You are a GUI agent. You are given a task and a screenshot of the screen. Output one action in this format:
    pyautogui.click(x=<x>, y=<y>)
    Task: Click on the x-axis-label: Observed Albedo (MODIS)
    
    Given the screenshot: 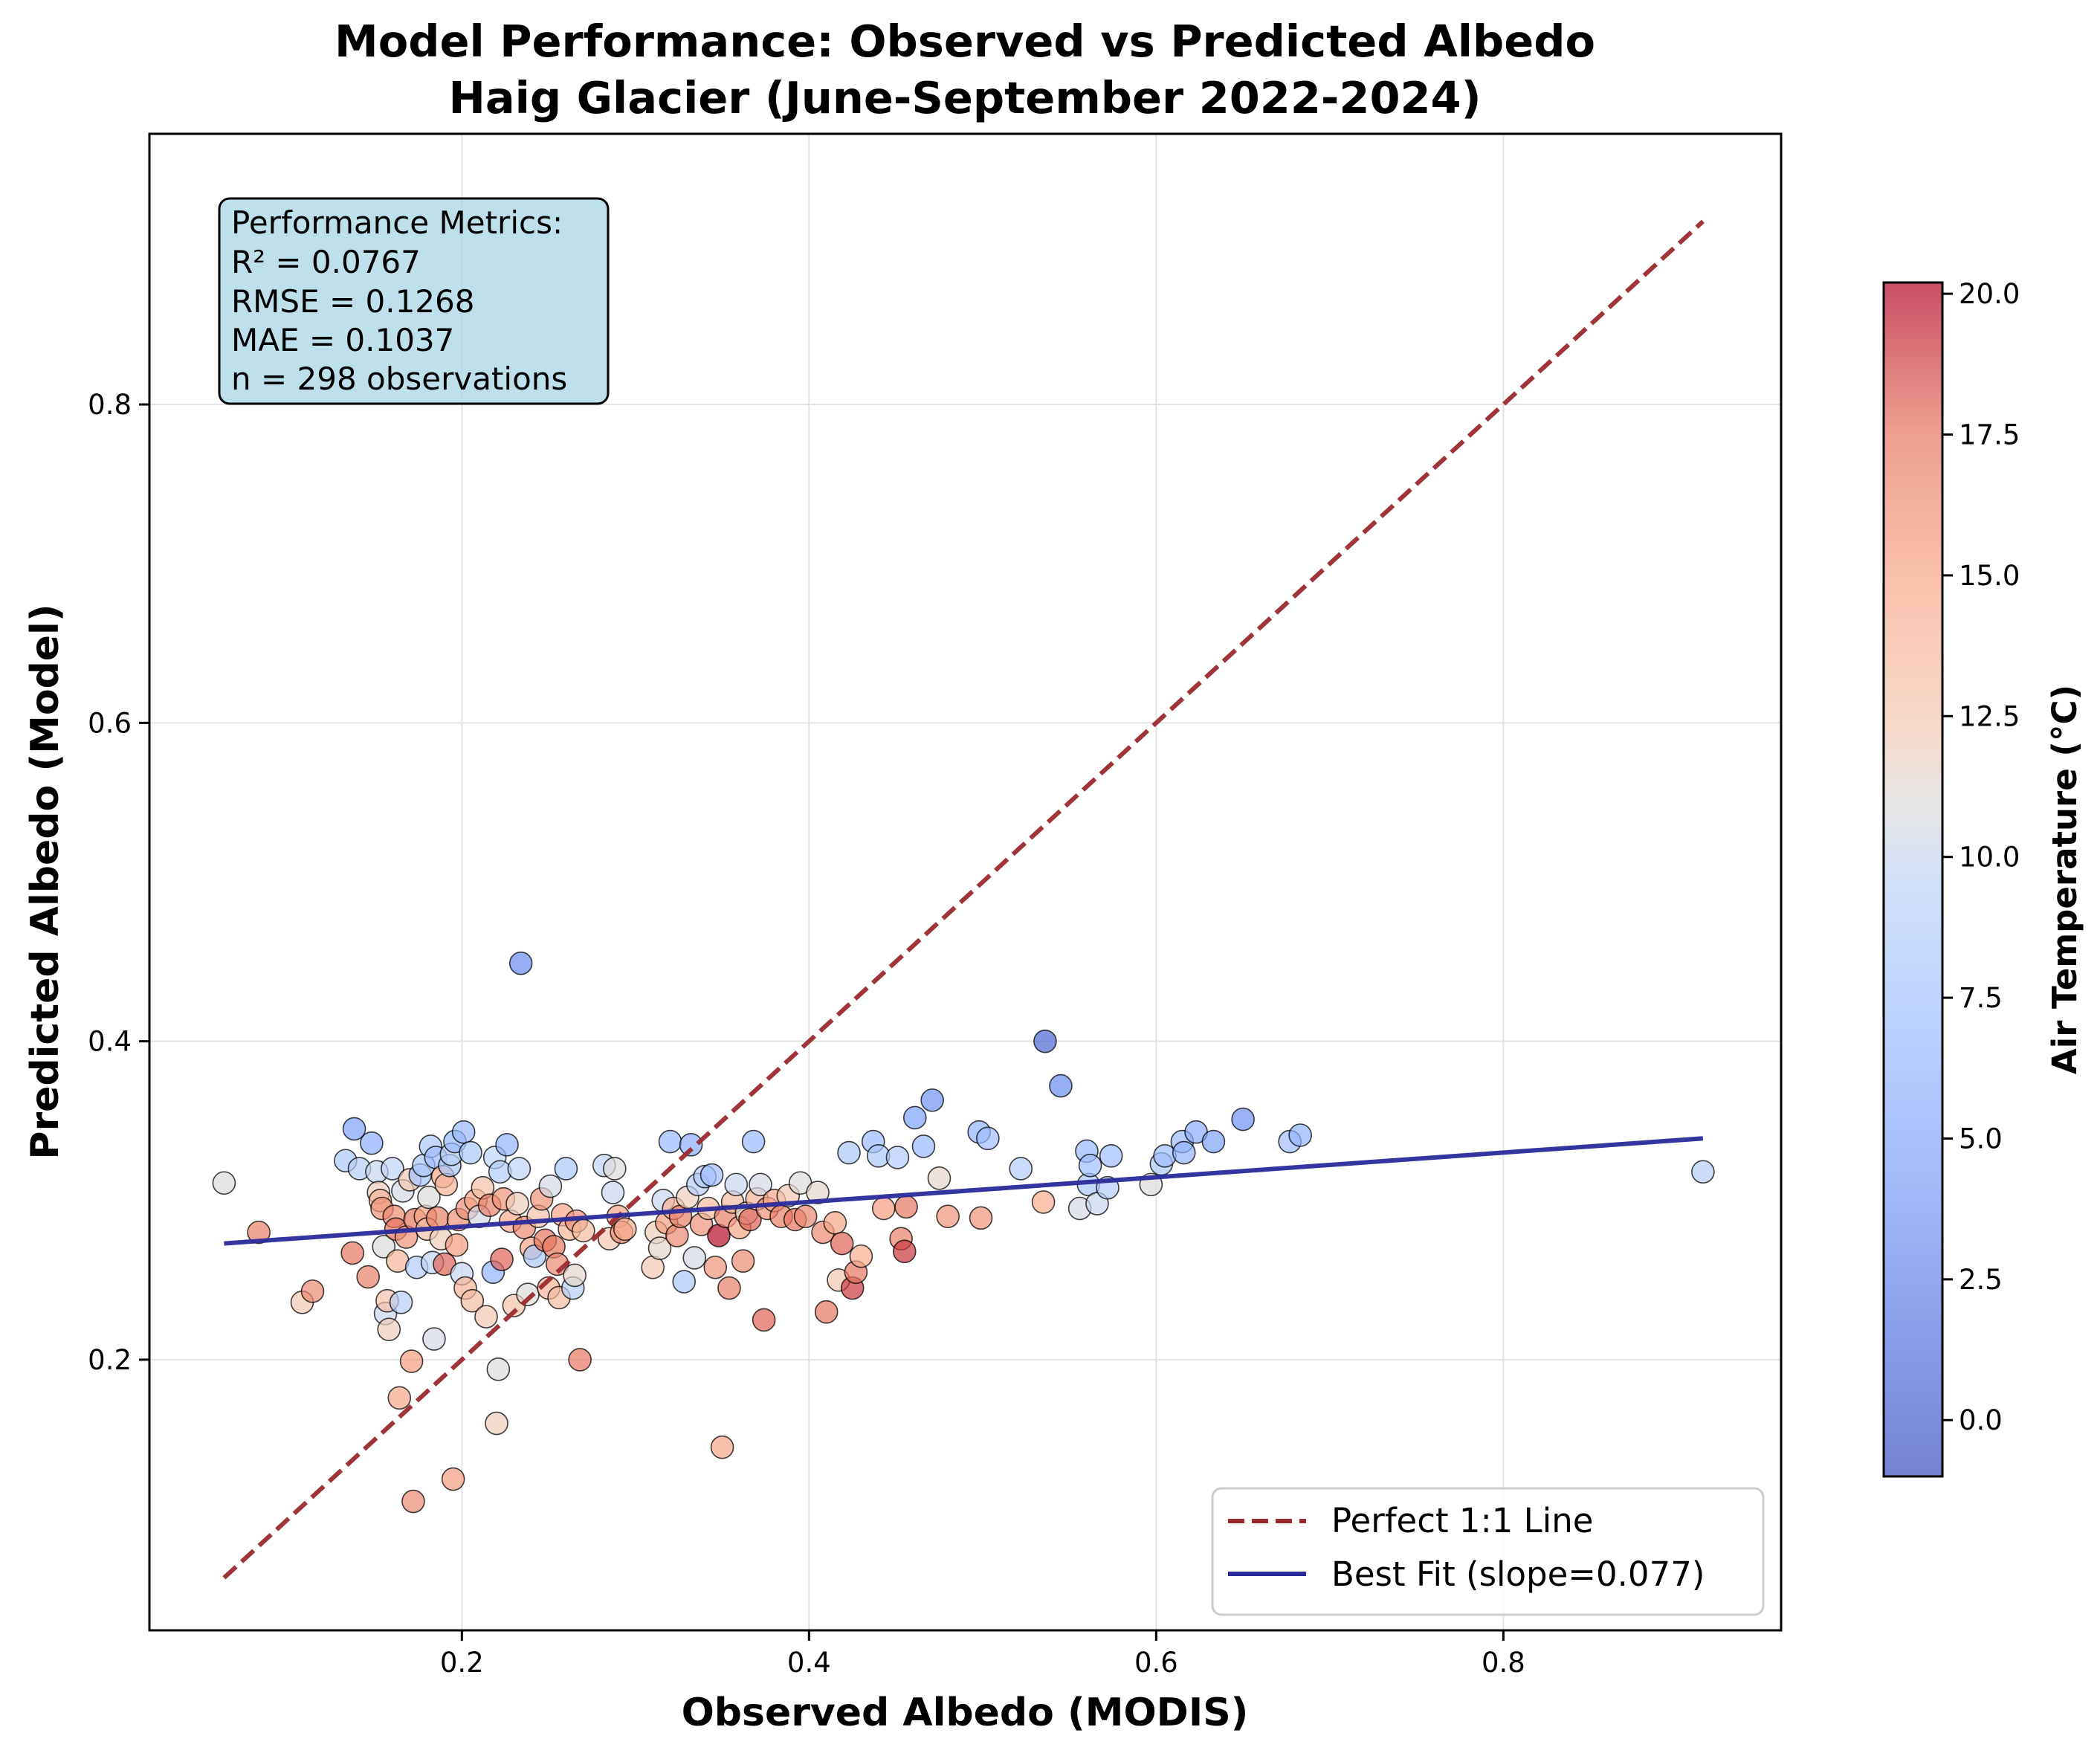 What is the action you would take?
    pyautogui.click(x=966, y=1713)
    